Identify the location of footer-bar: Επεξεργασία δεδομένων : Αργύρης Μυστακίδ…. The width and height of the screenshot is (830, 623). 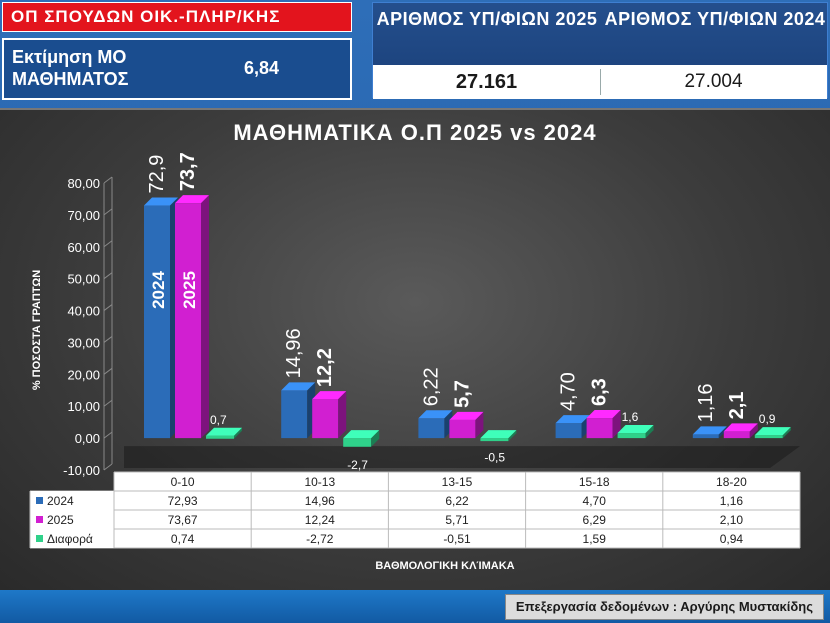
(415, 606).